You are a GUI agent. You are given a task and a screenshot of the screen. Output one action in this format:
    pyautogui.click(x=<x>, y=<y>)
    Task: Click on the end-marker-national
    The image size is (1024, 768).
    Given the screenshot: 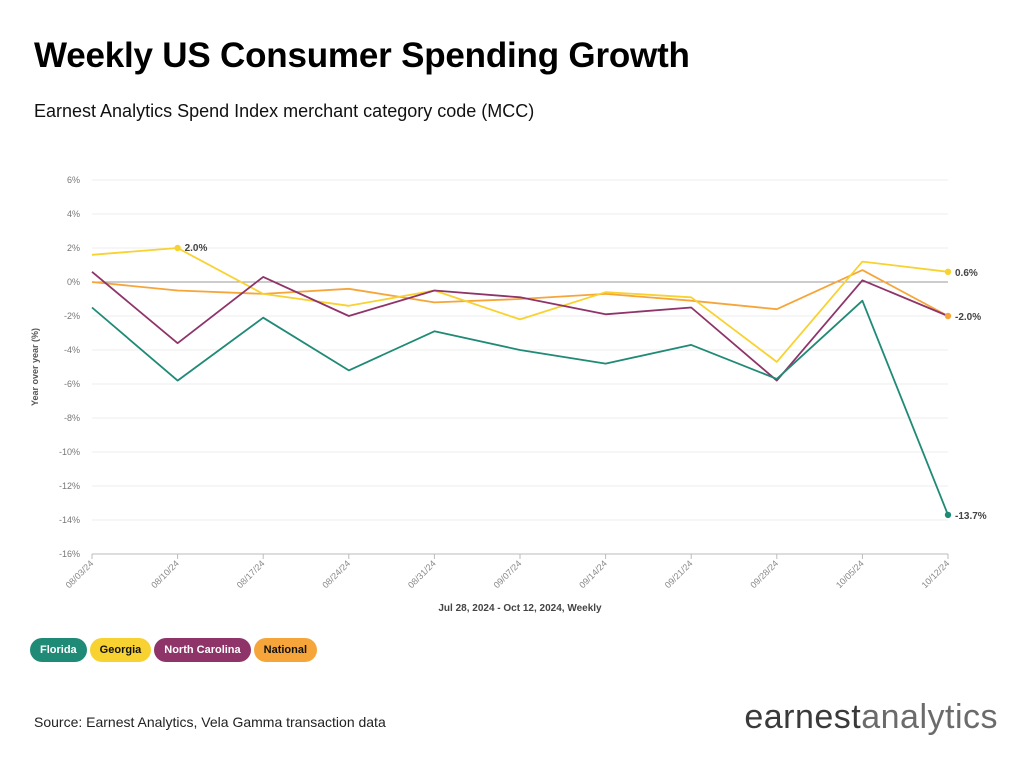 What is the action you would take?
    pyautogui.click(x=948, y=316)
    